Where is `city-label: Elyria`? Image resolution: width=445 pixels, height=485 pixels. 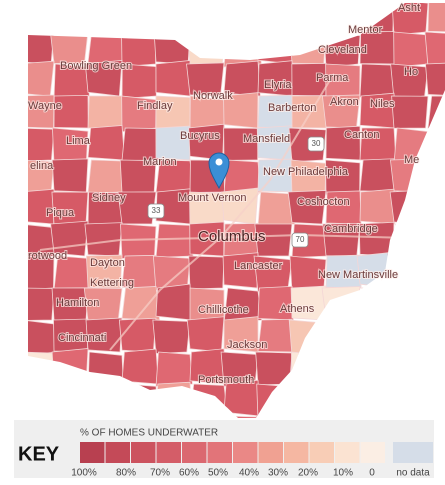 city-label: Elyria is located at coordinates (278, 85).